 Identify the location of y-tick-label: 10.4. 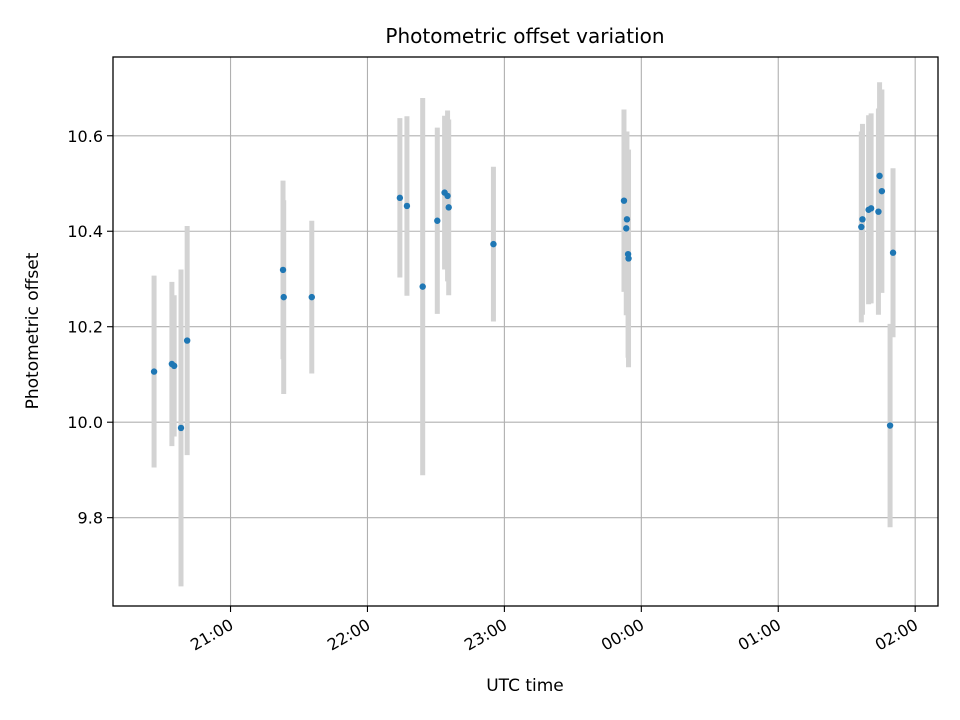
(85, 231).